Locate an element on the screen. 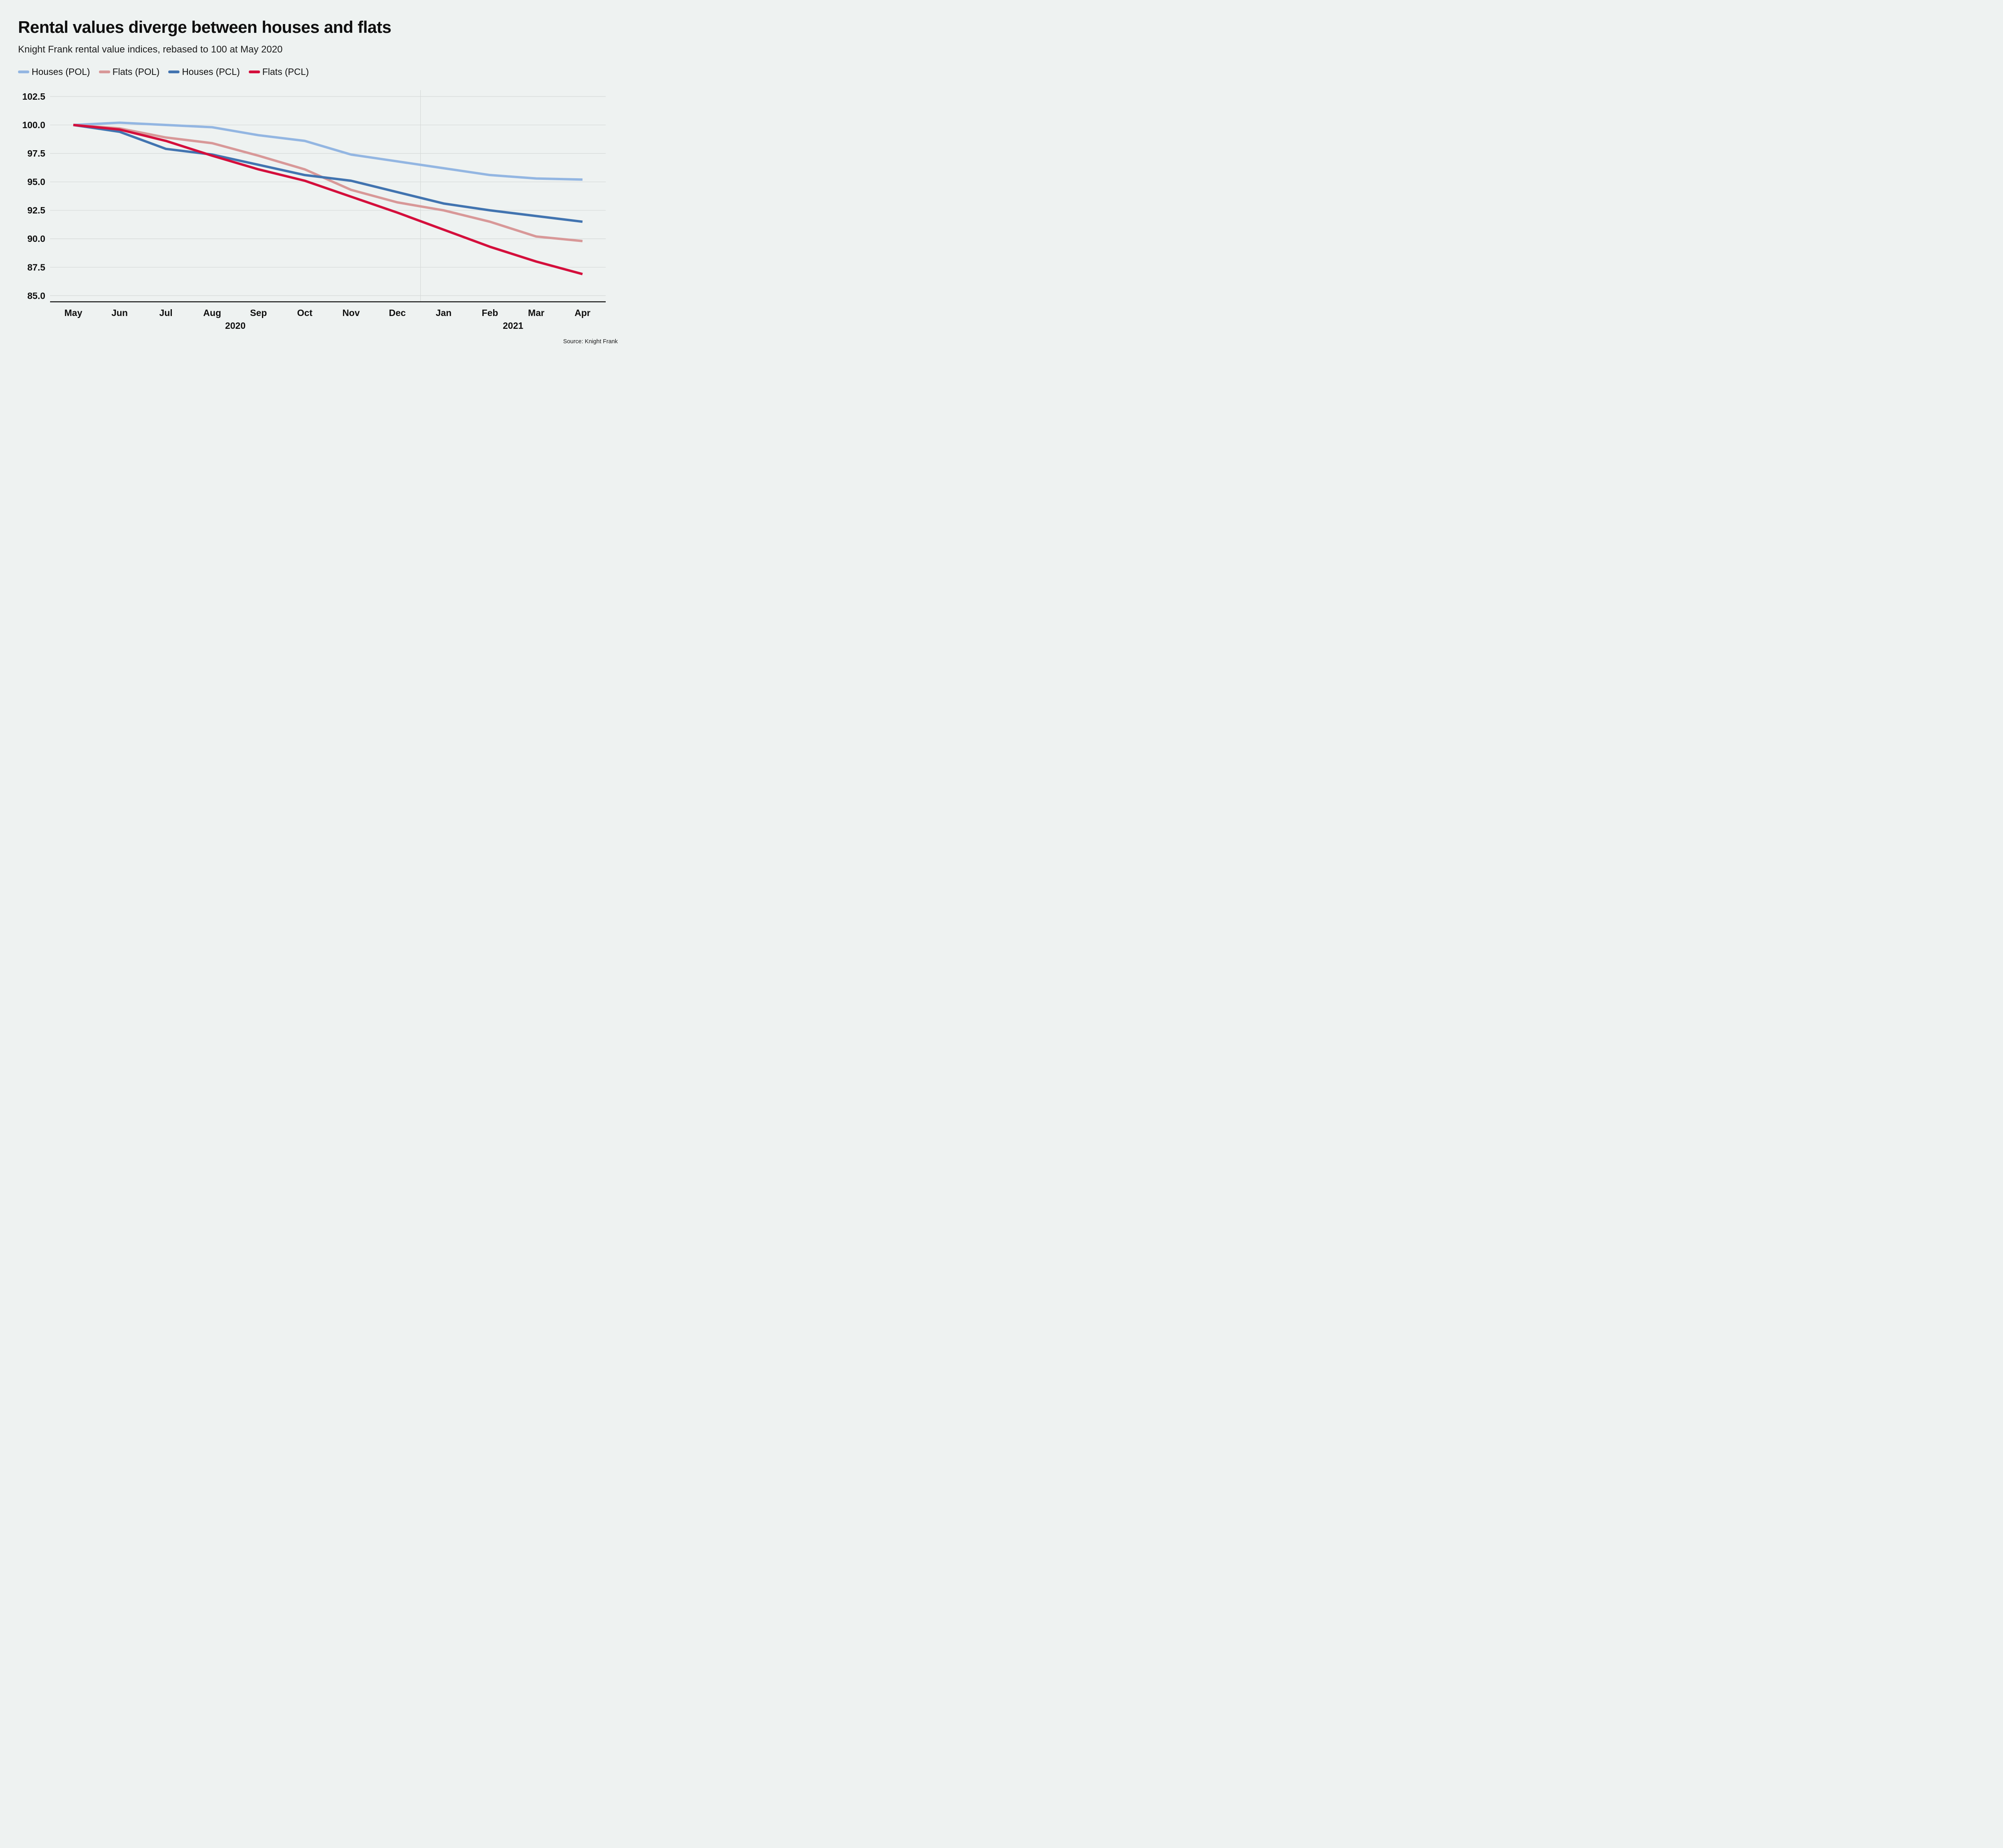 Image resolution: width=2003 pixels, height=1848 pixels. x-tick-label-nov: Nov is located at coordinates (351, 313).